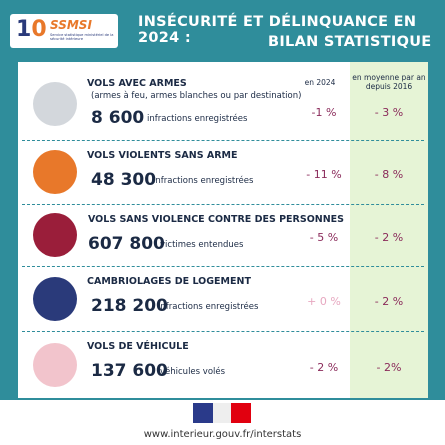  What do you see at coordinates (324, 174) in the screenshot?
I see `change-2024: - 11 %` at bounding box center [324, 174].